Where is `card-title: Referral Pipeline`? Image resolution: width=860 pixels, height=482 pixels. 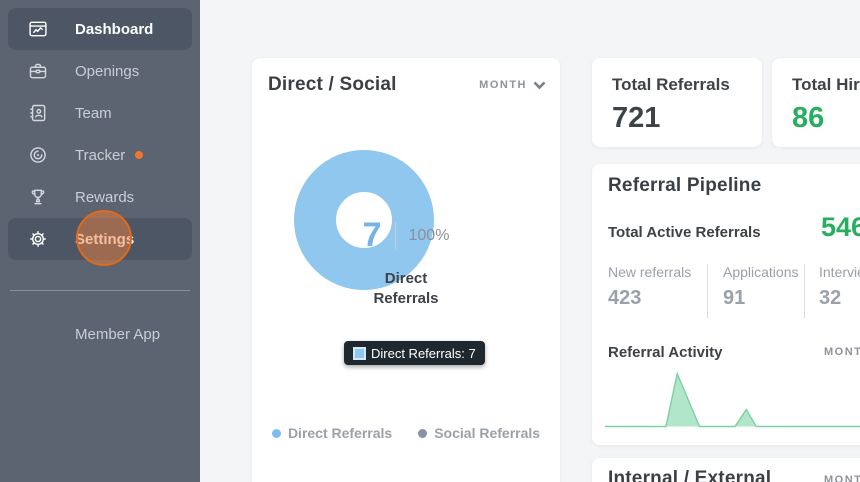 card-title: Referral Pipeline is located at coordinates (685, 185).